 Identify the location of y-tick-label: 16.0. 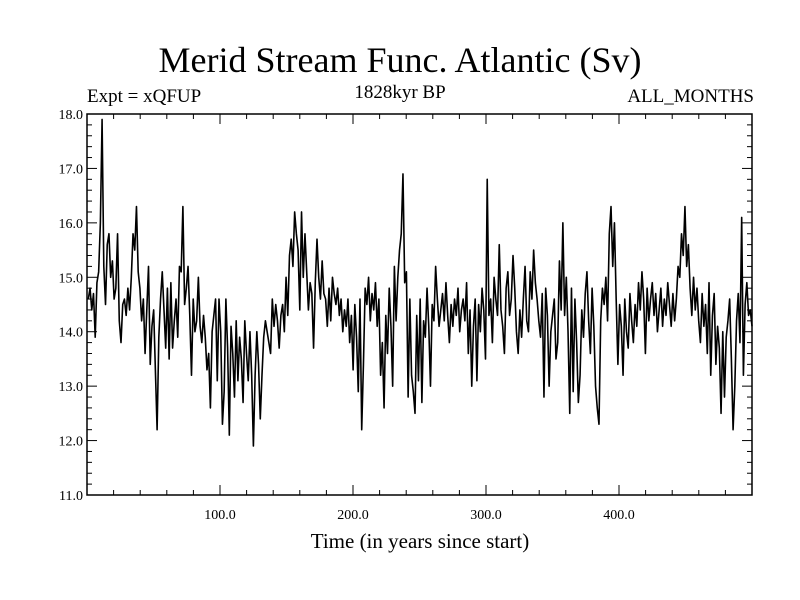
(71, 224).